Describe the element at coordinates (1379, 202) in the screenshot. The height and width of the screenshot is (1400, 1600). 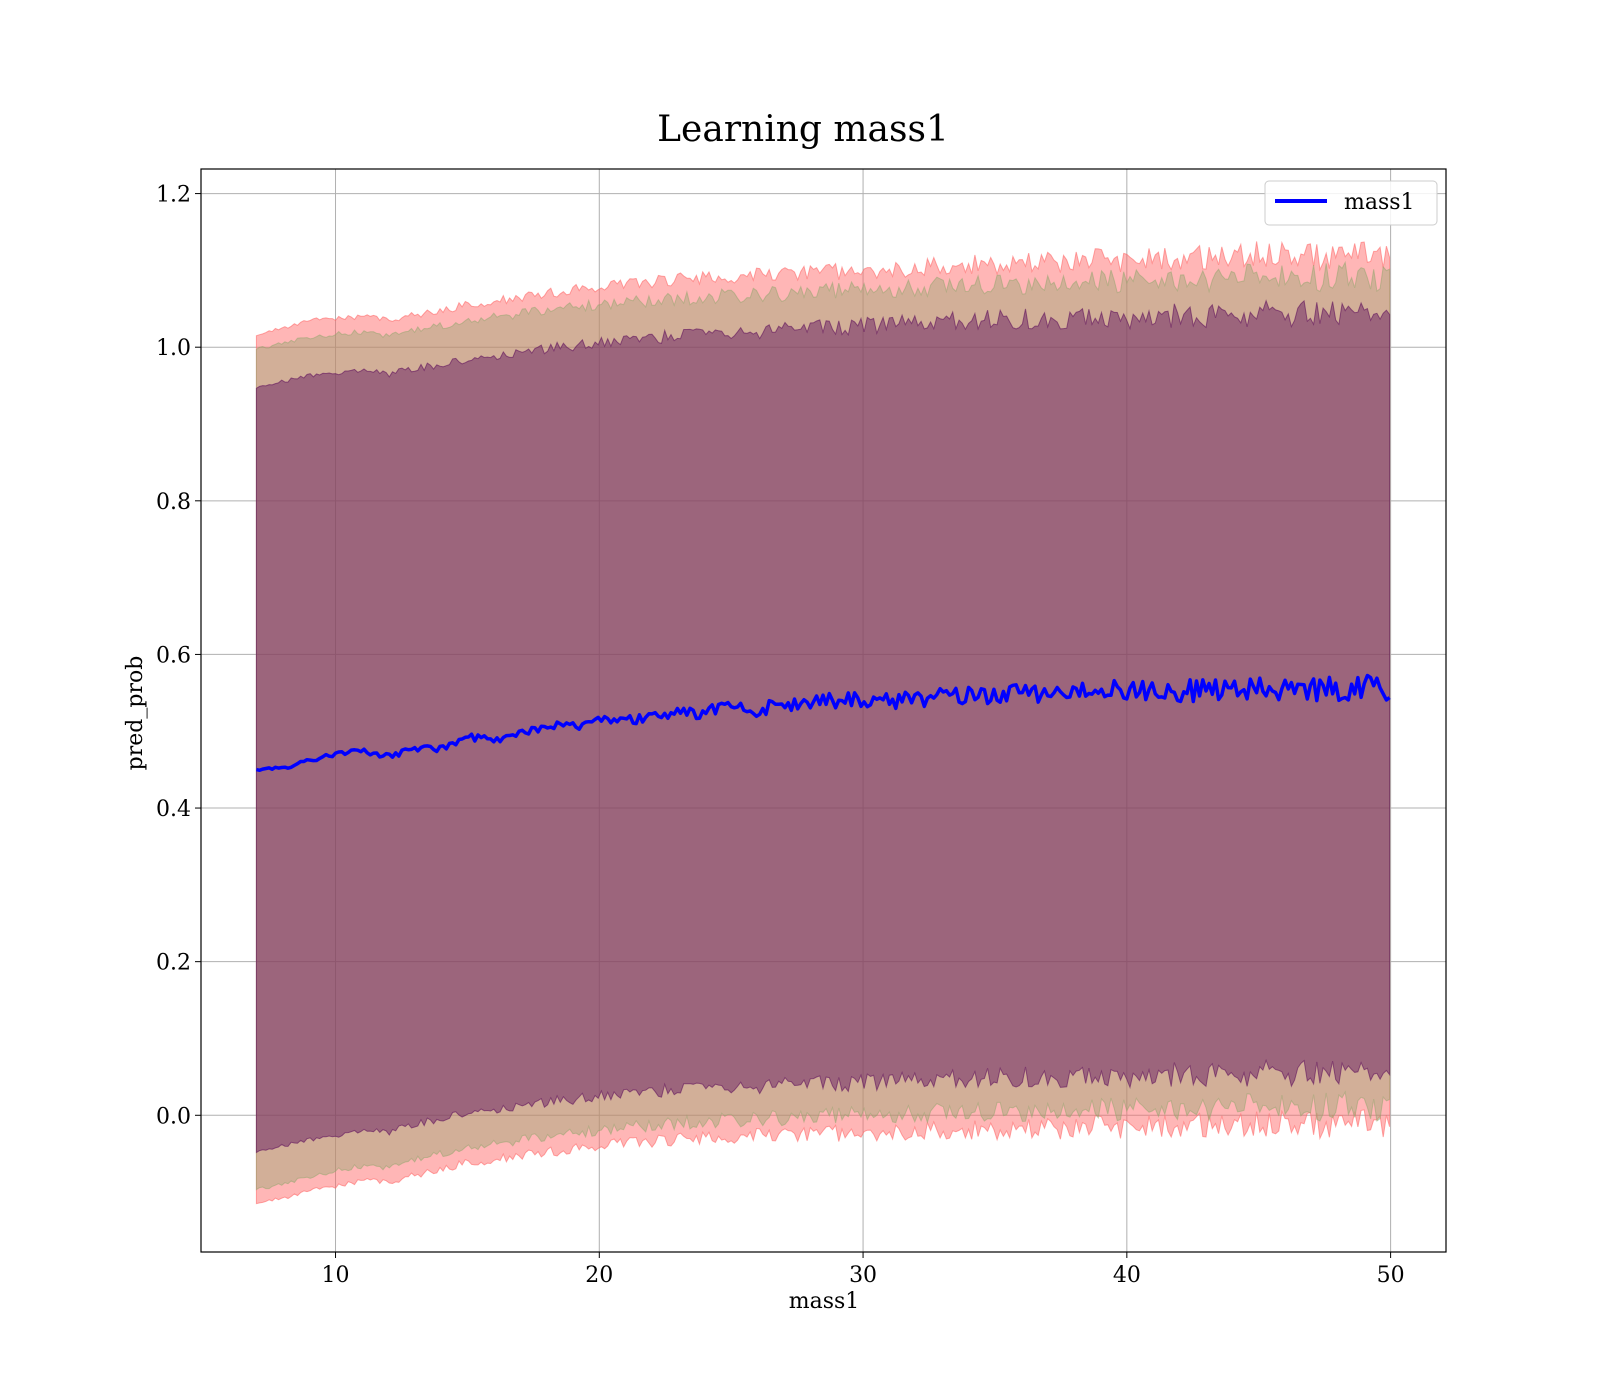
I see `legend-label: mass1` at that location.